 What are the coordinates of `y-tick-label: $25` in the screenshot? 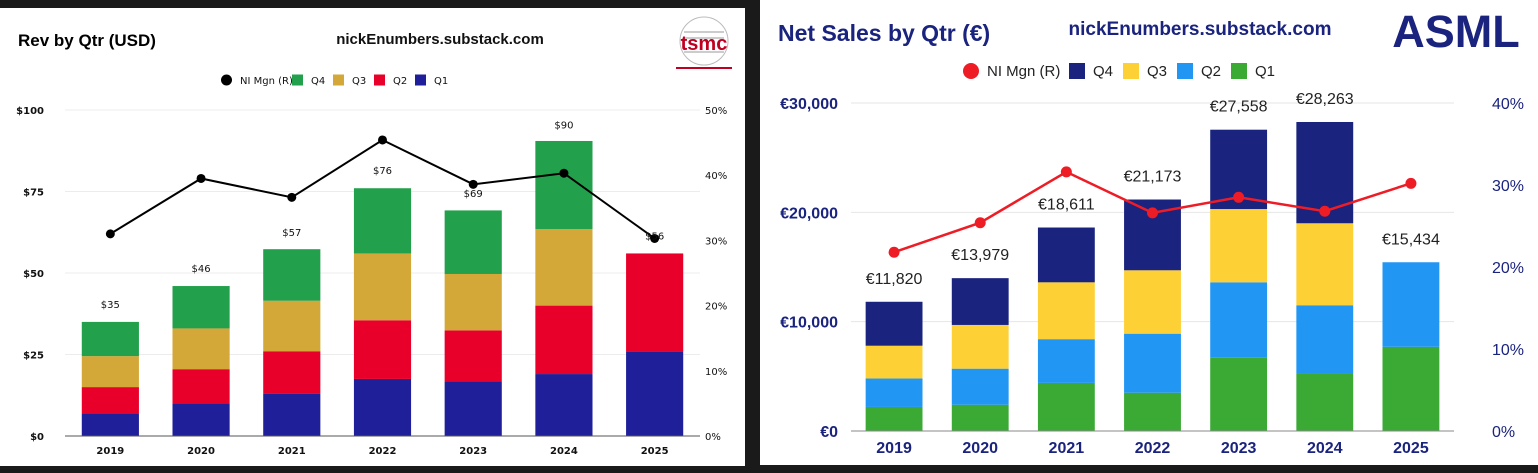 It's located at (33, 356).